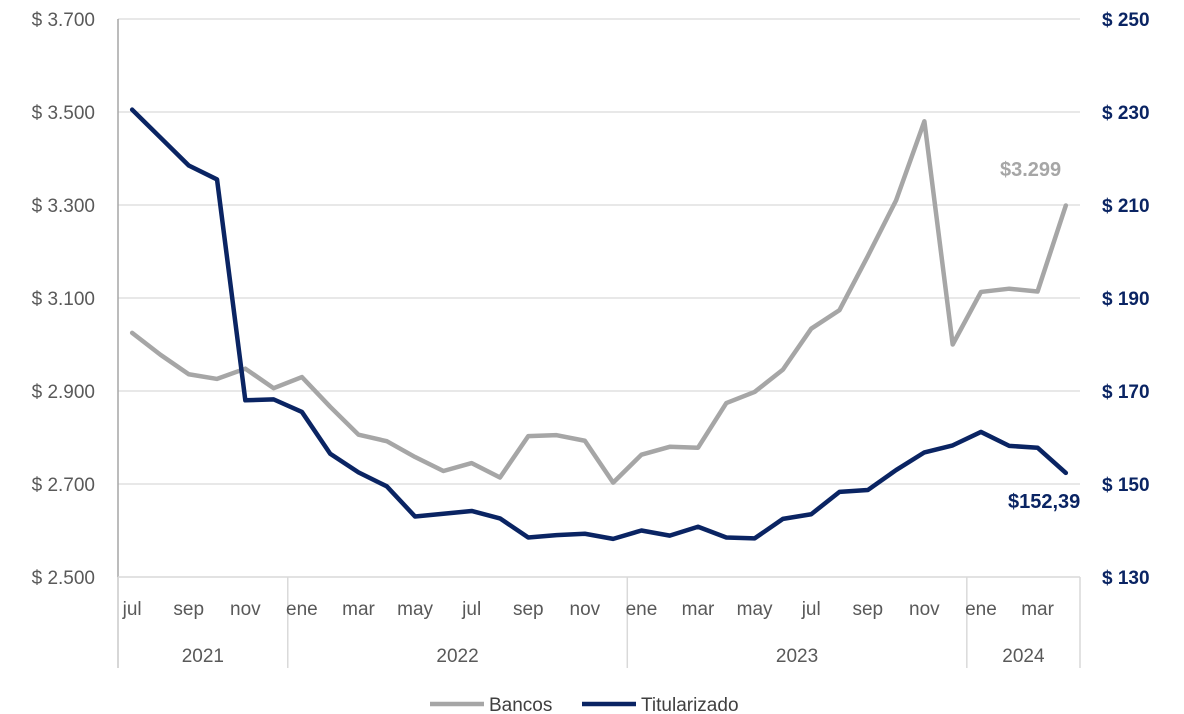  I want to click on left-tick-label: $ 3.300, so click(63, 206).